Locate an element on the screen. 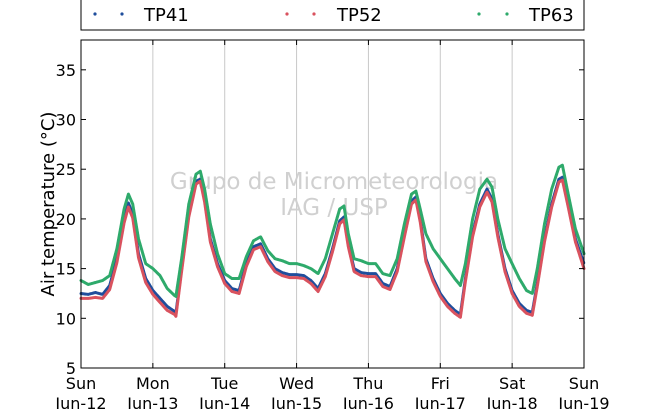 This screenshot has height=409, width=650. y-tick-label-4: 25 is located at coordinates (66, 169).